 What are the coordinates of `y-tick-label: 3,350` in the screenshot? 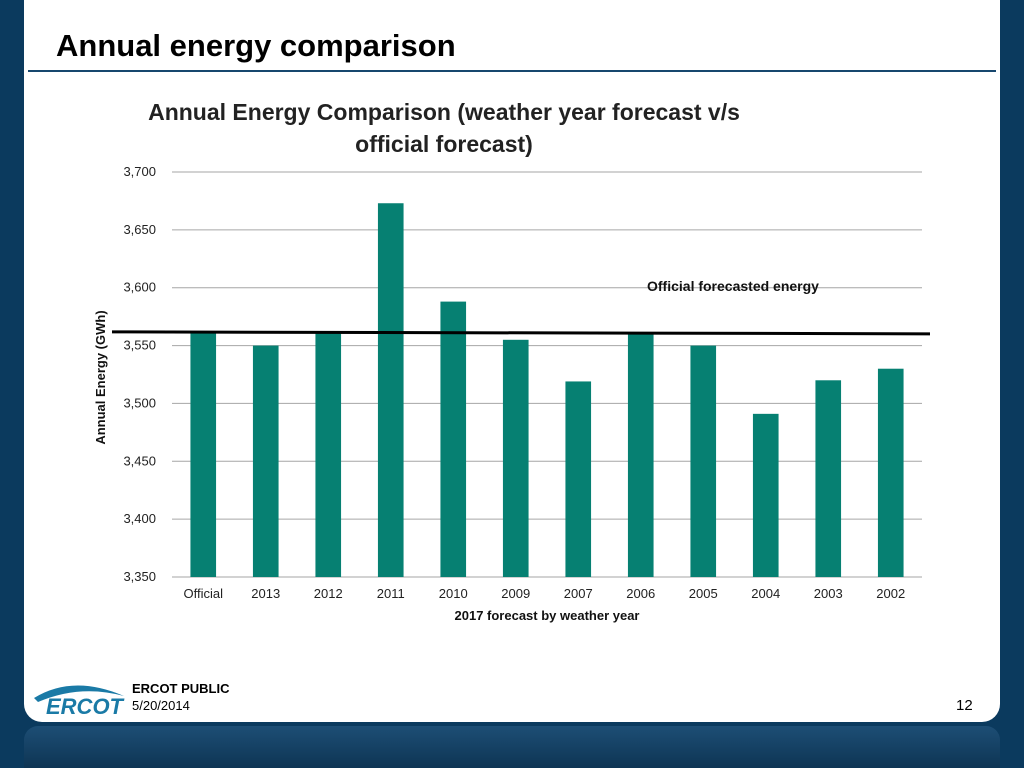 It's located at (139, 576).